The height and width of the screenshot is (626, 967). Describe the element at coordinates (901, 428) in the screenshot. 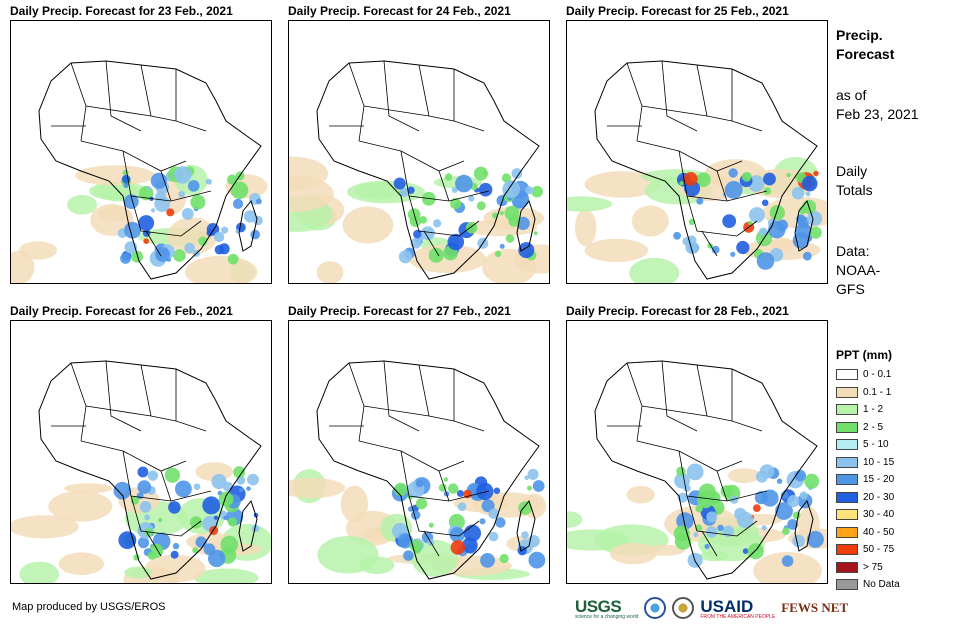

I see `legend-item: 2 - 5` at that location.